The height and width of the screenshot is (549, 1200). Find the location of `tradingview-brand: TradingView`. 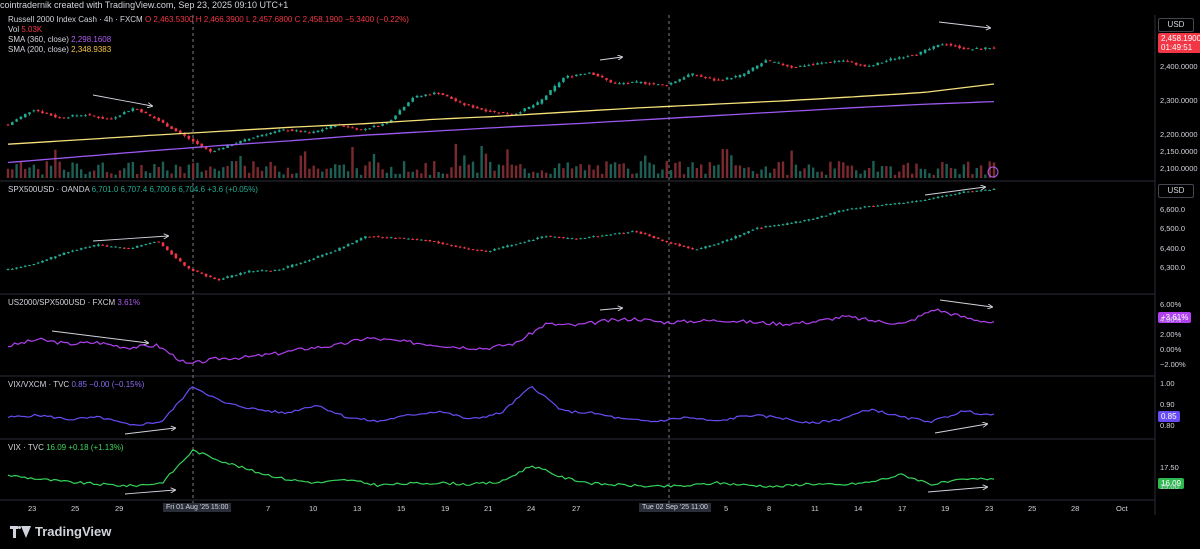

tradingview-brand: TradingView is located at coordinates (60, 531).